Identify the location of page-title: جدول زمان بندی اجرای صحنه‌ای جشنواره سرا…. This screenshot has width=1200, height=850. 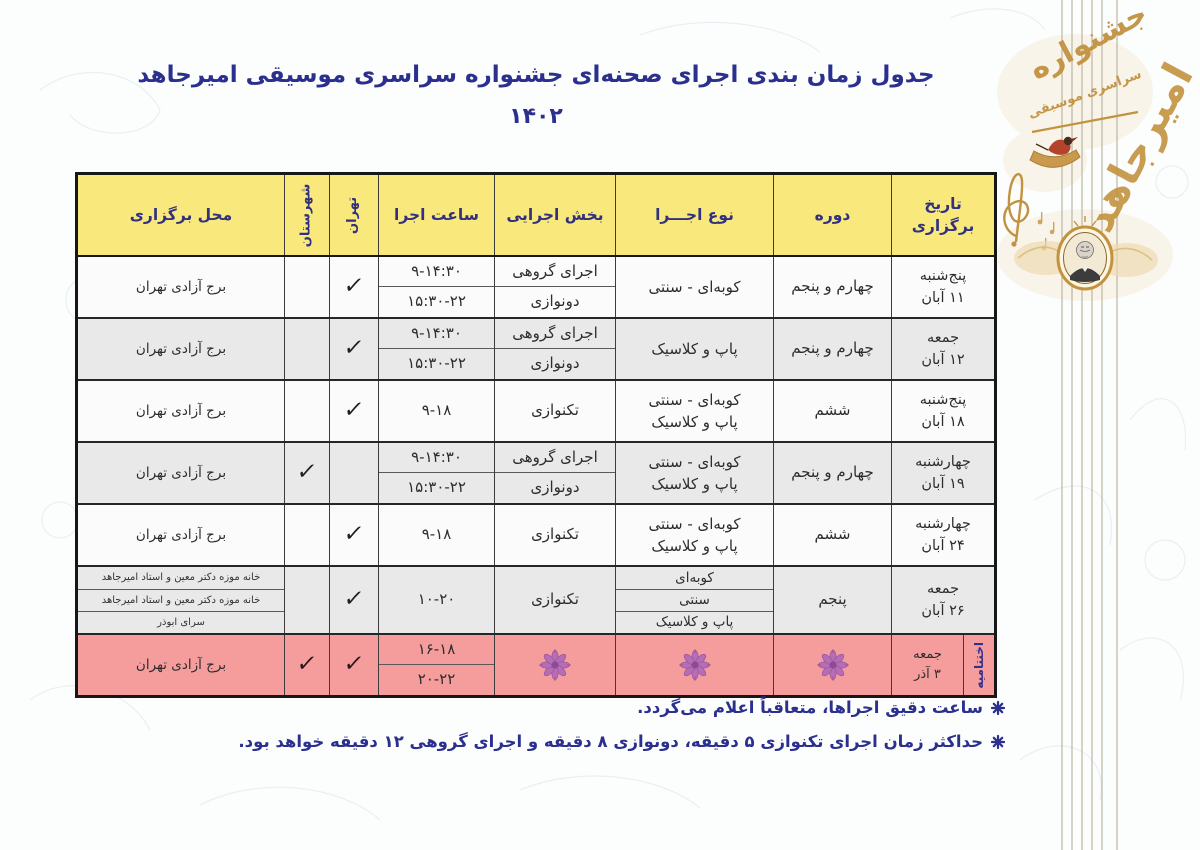
(536, 75).